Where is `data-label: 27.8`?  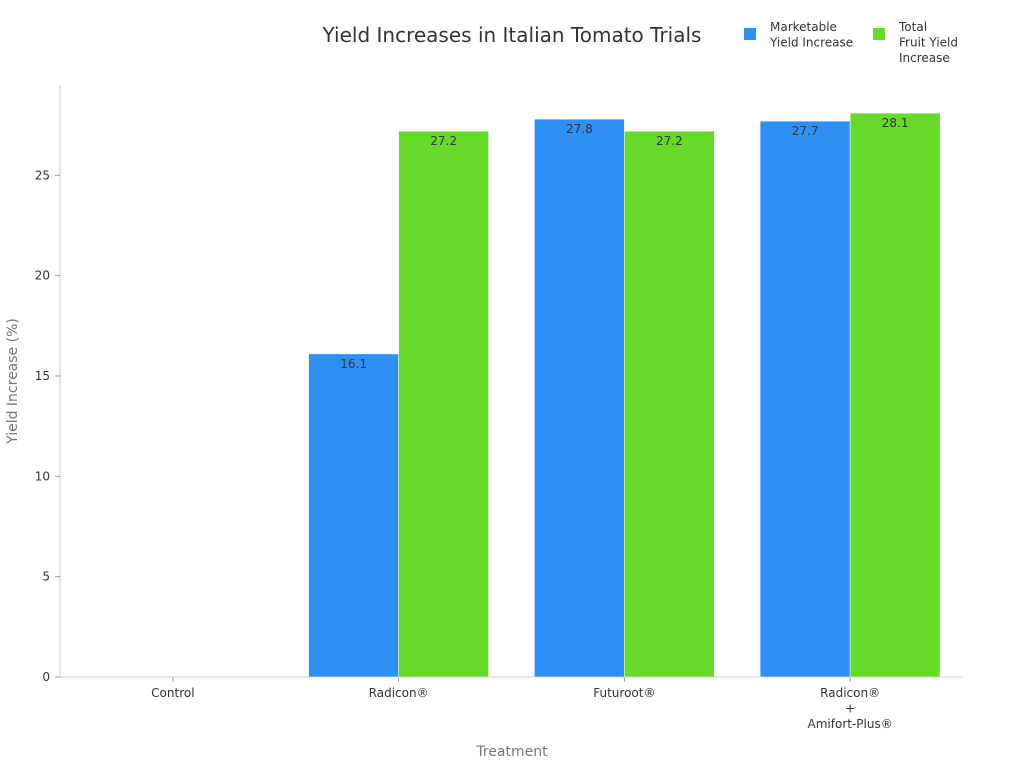
data-label: 27.8 is located at coordinates (579, 129).